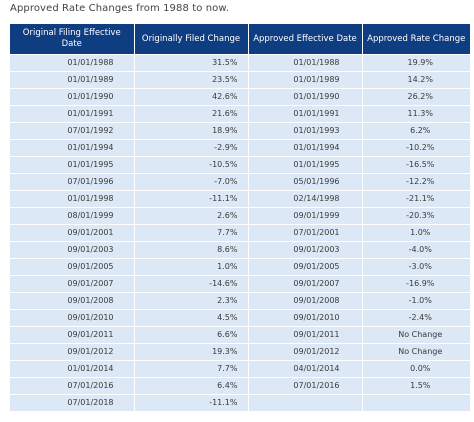 The image size is (474, 422). I want to click on original-filing-date-cell: 09/01/2011, so click(72, 335).